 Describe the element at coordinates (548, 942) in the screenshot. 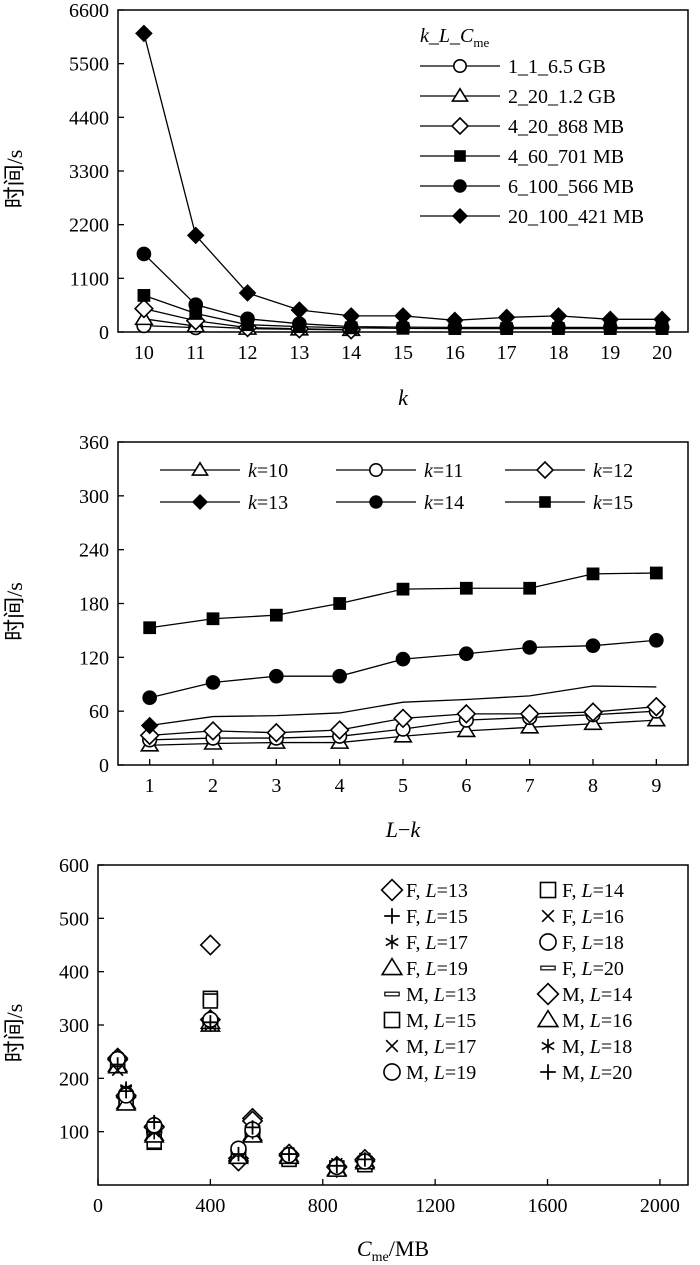

I see `marker-circle-open` at that location.